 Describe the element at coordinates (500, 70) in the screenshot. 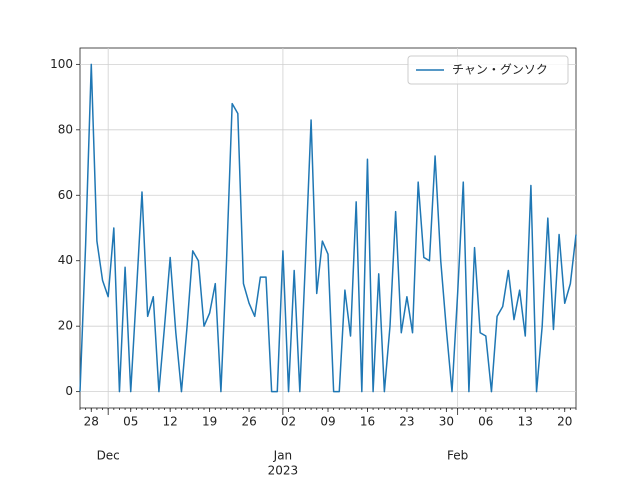

I see `legend-label: チャン・グンソク` at that location.